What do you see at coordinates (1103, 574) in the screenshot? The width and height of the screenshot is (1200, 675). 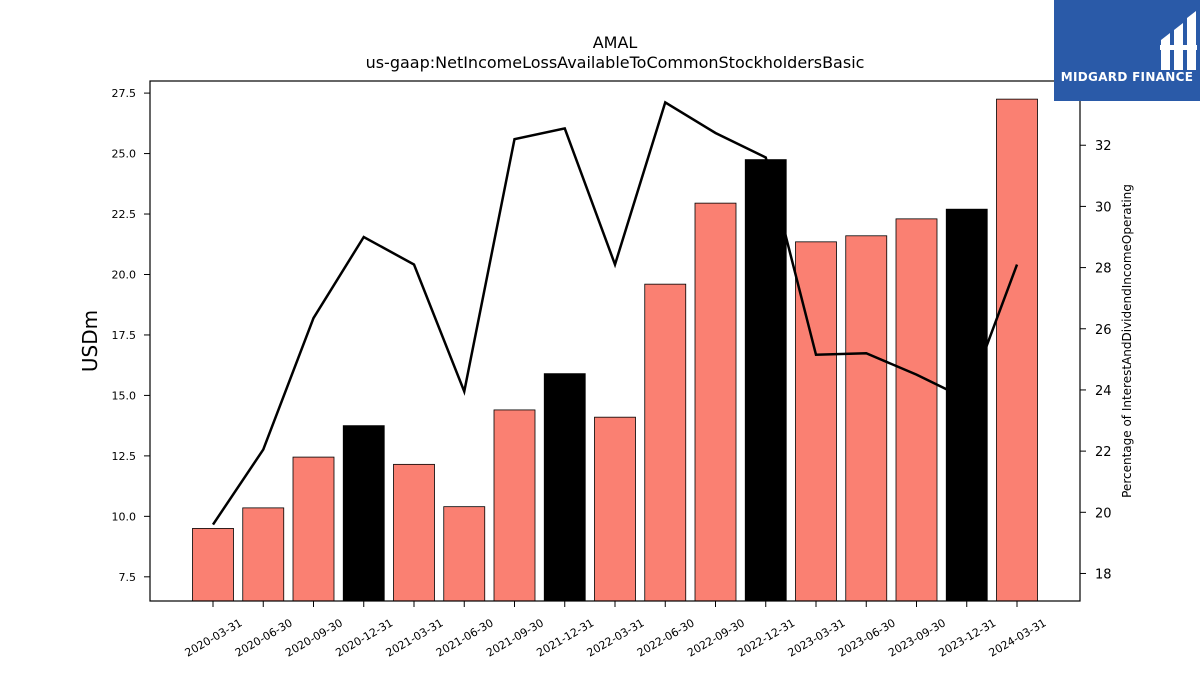 I see `y2-tick-label: 18` at bounding box center [1103, 574].